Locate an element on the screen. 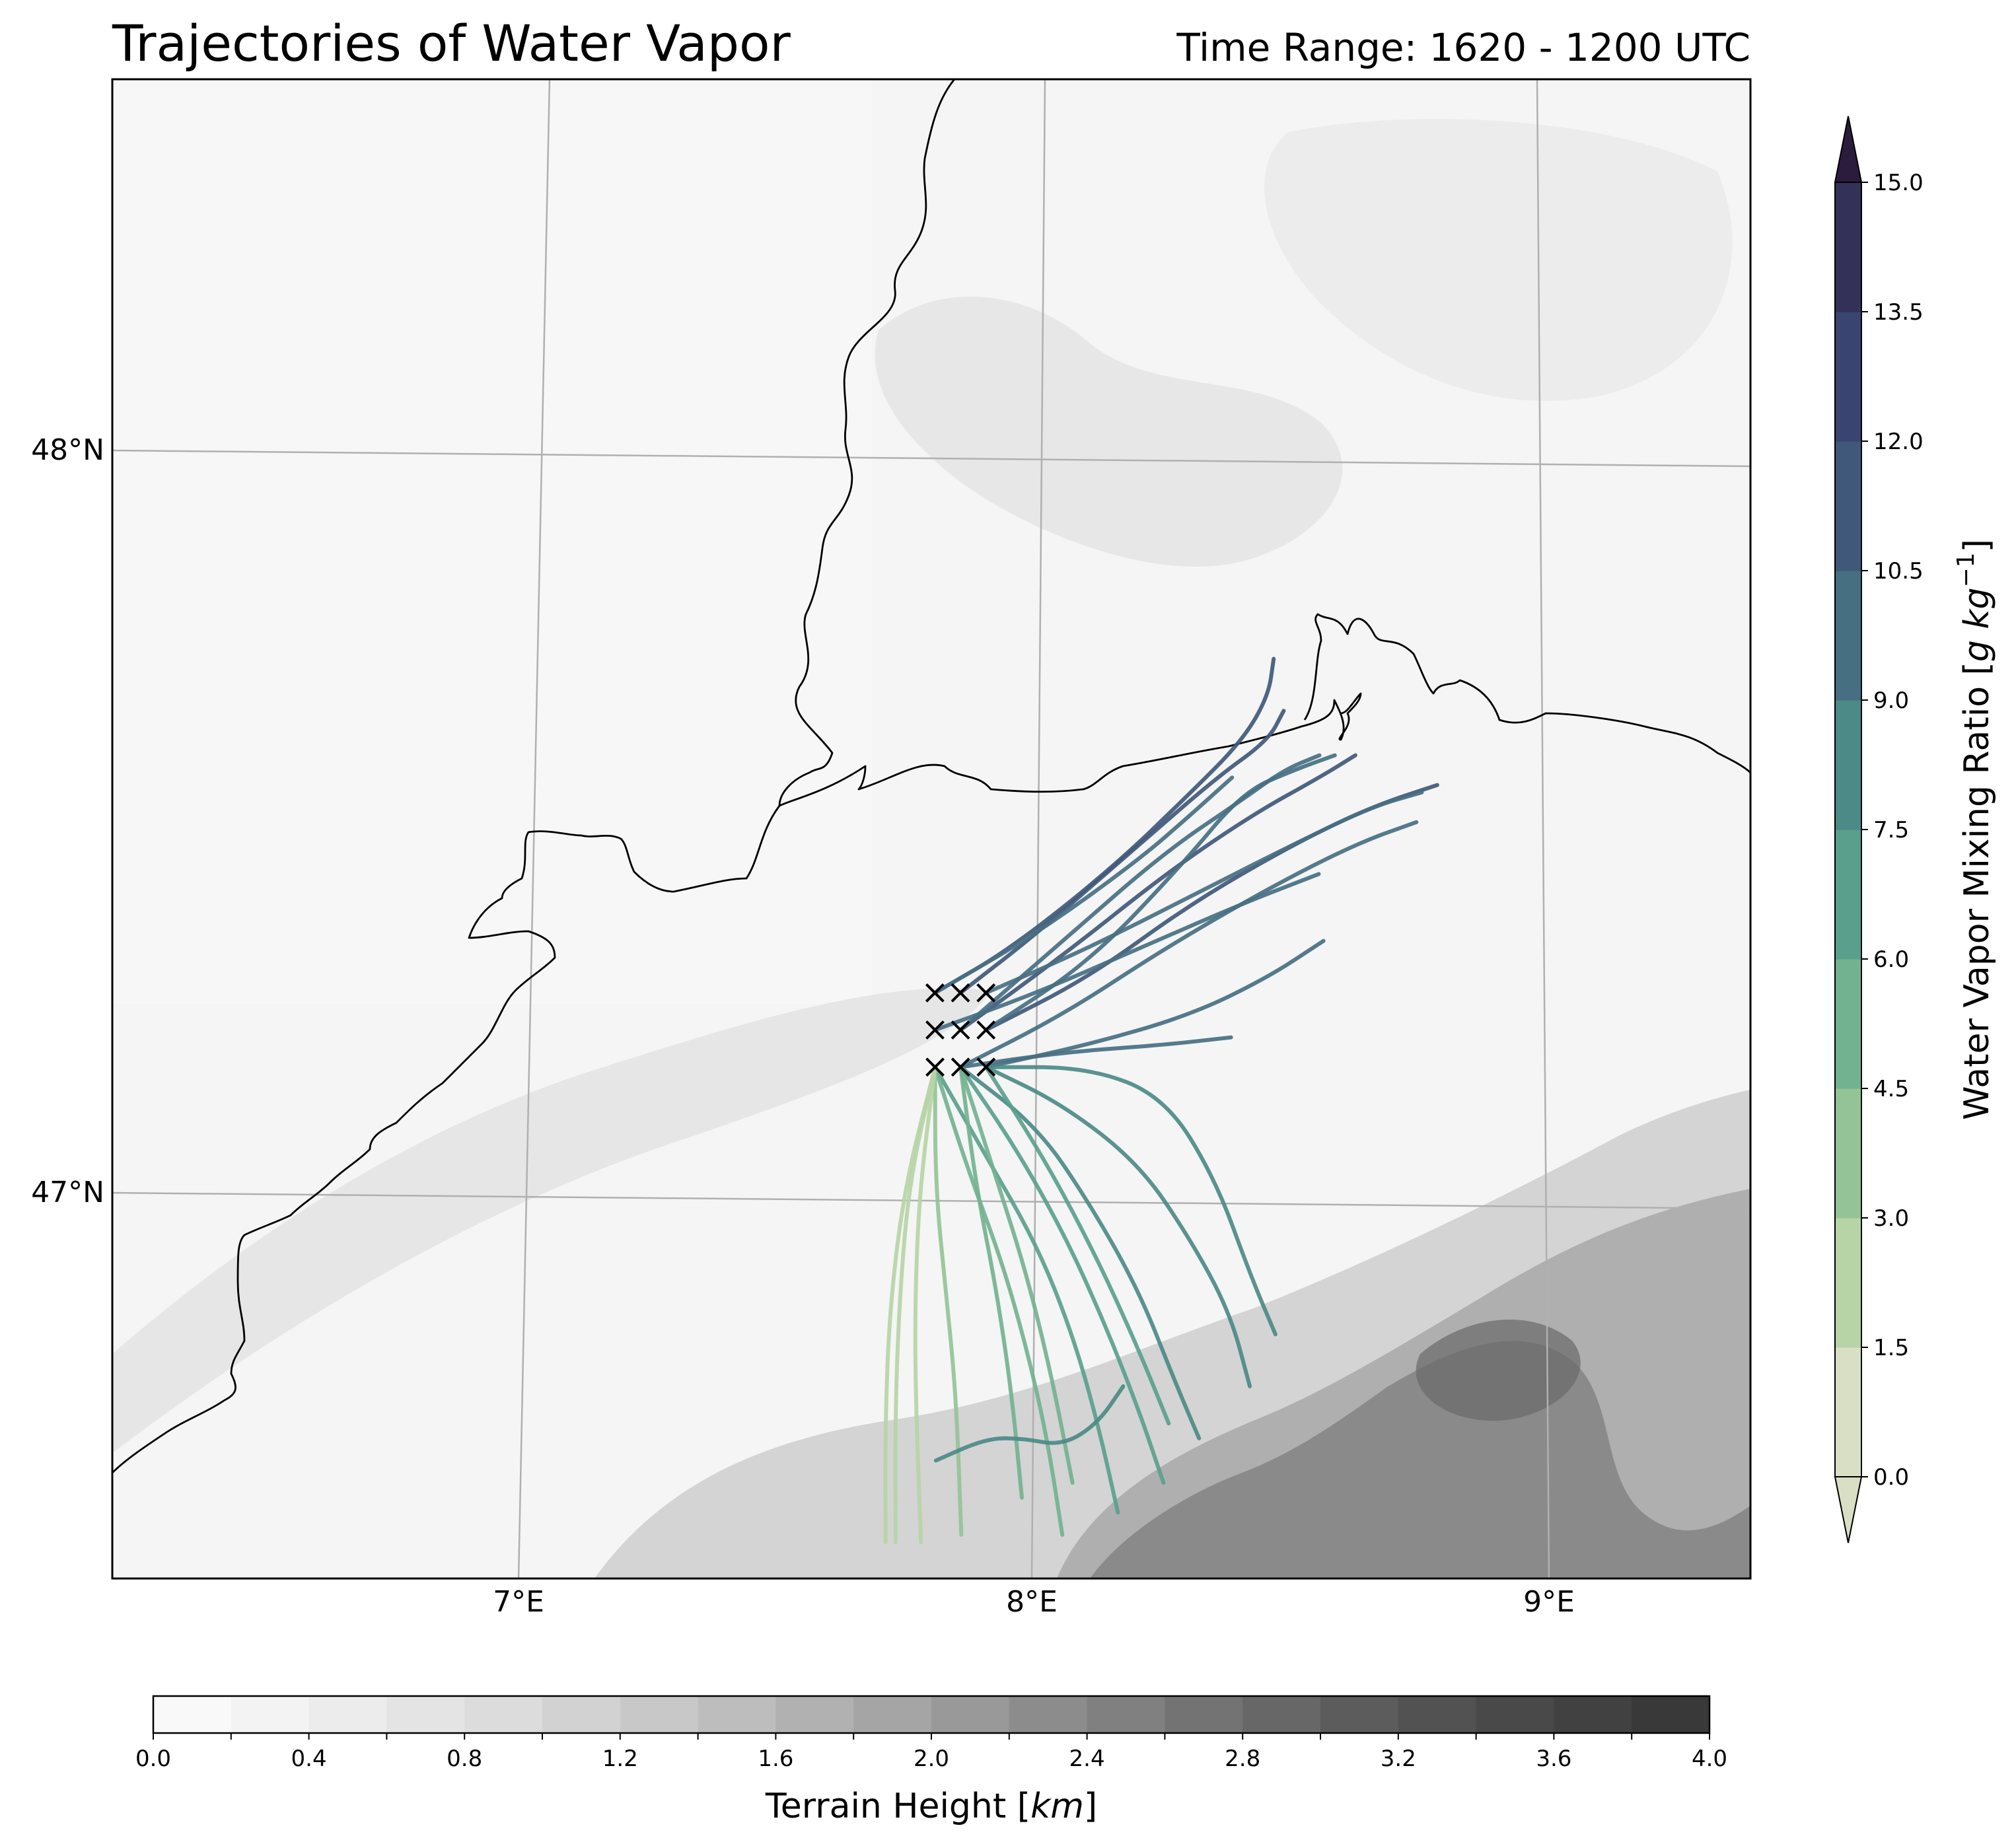  lon-label-9: 9°E is located at coordinates (1549, 1602).